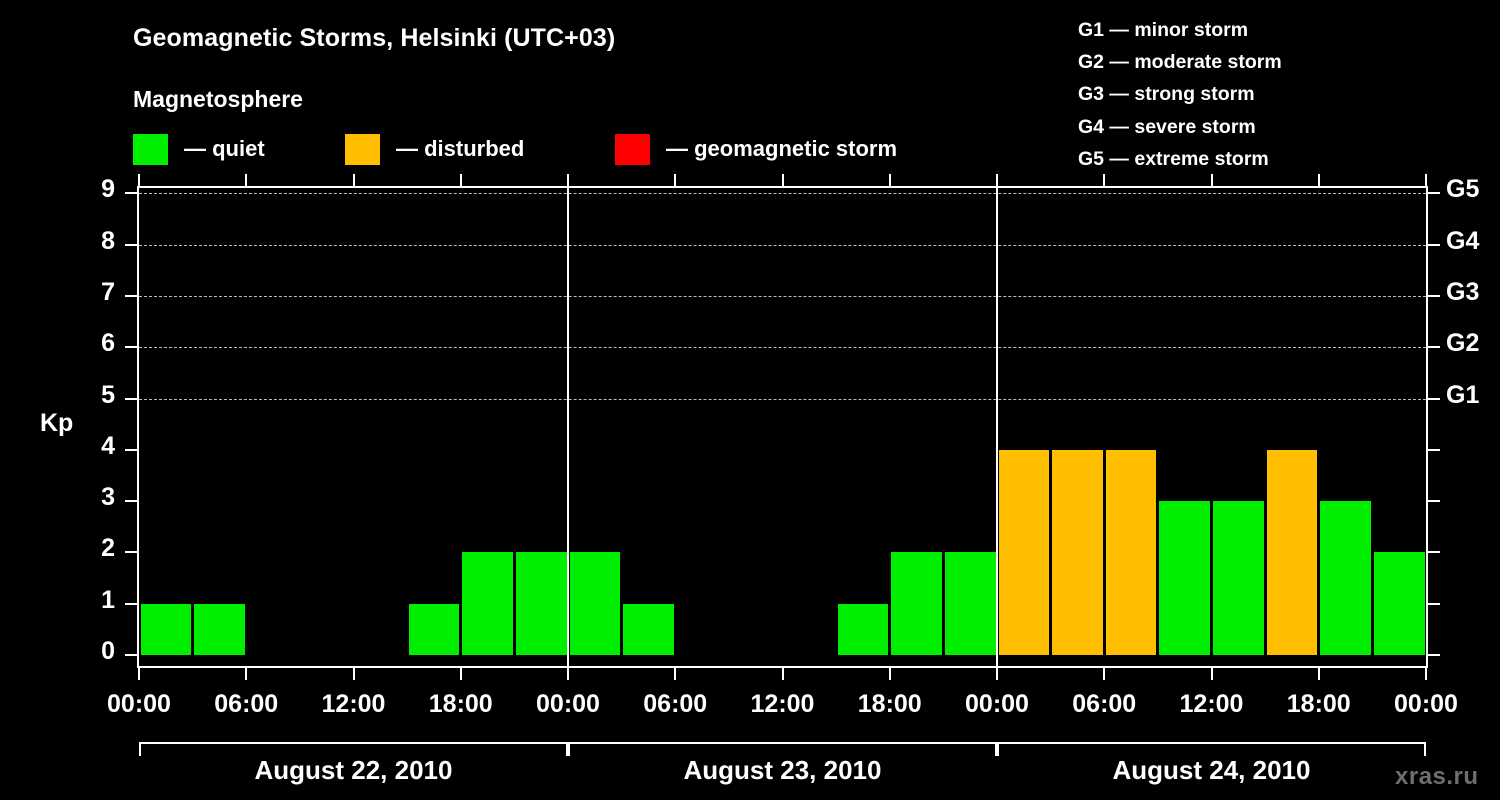 The height and width of the screenshot is (800, 1500). What do you see at coordinates (1437, 776) in the screenshot?
I see `watermark: xras.ru` at bounding box center [1437, 776].